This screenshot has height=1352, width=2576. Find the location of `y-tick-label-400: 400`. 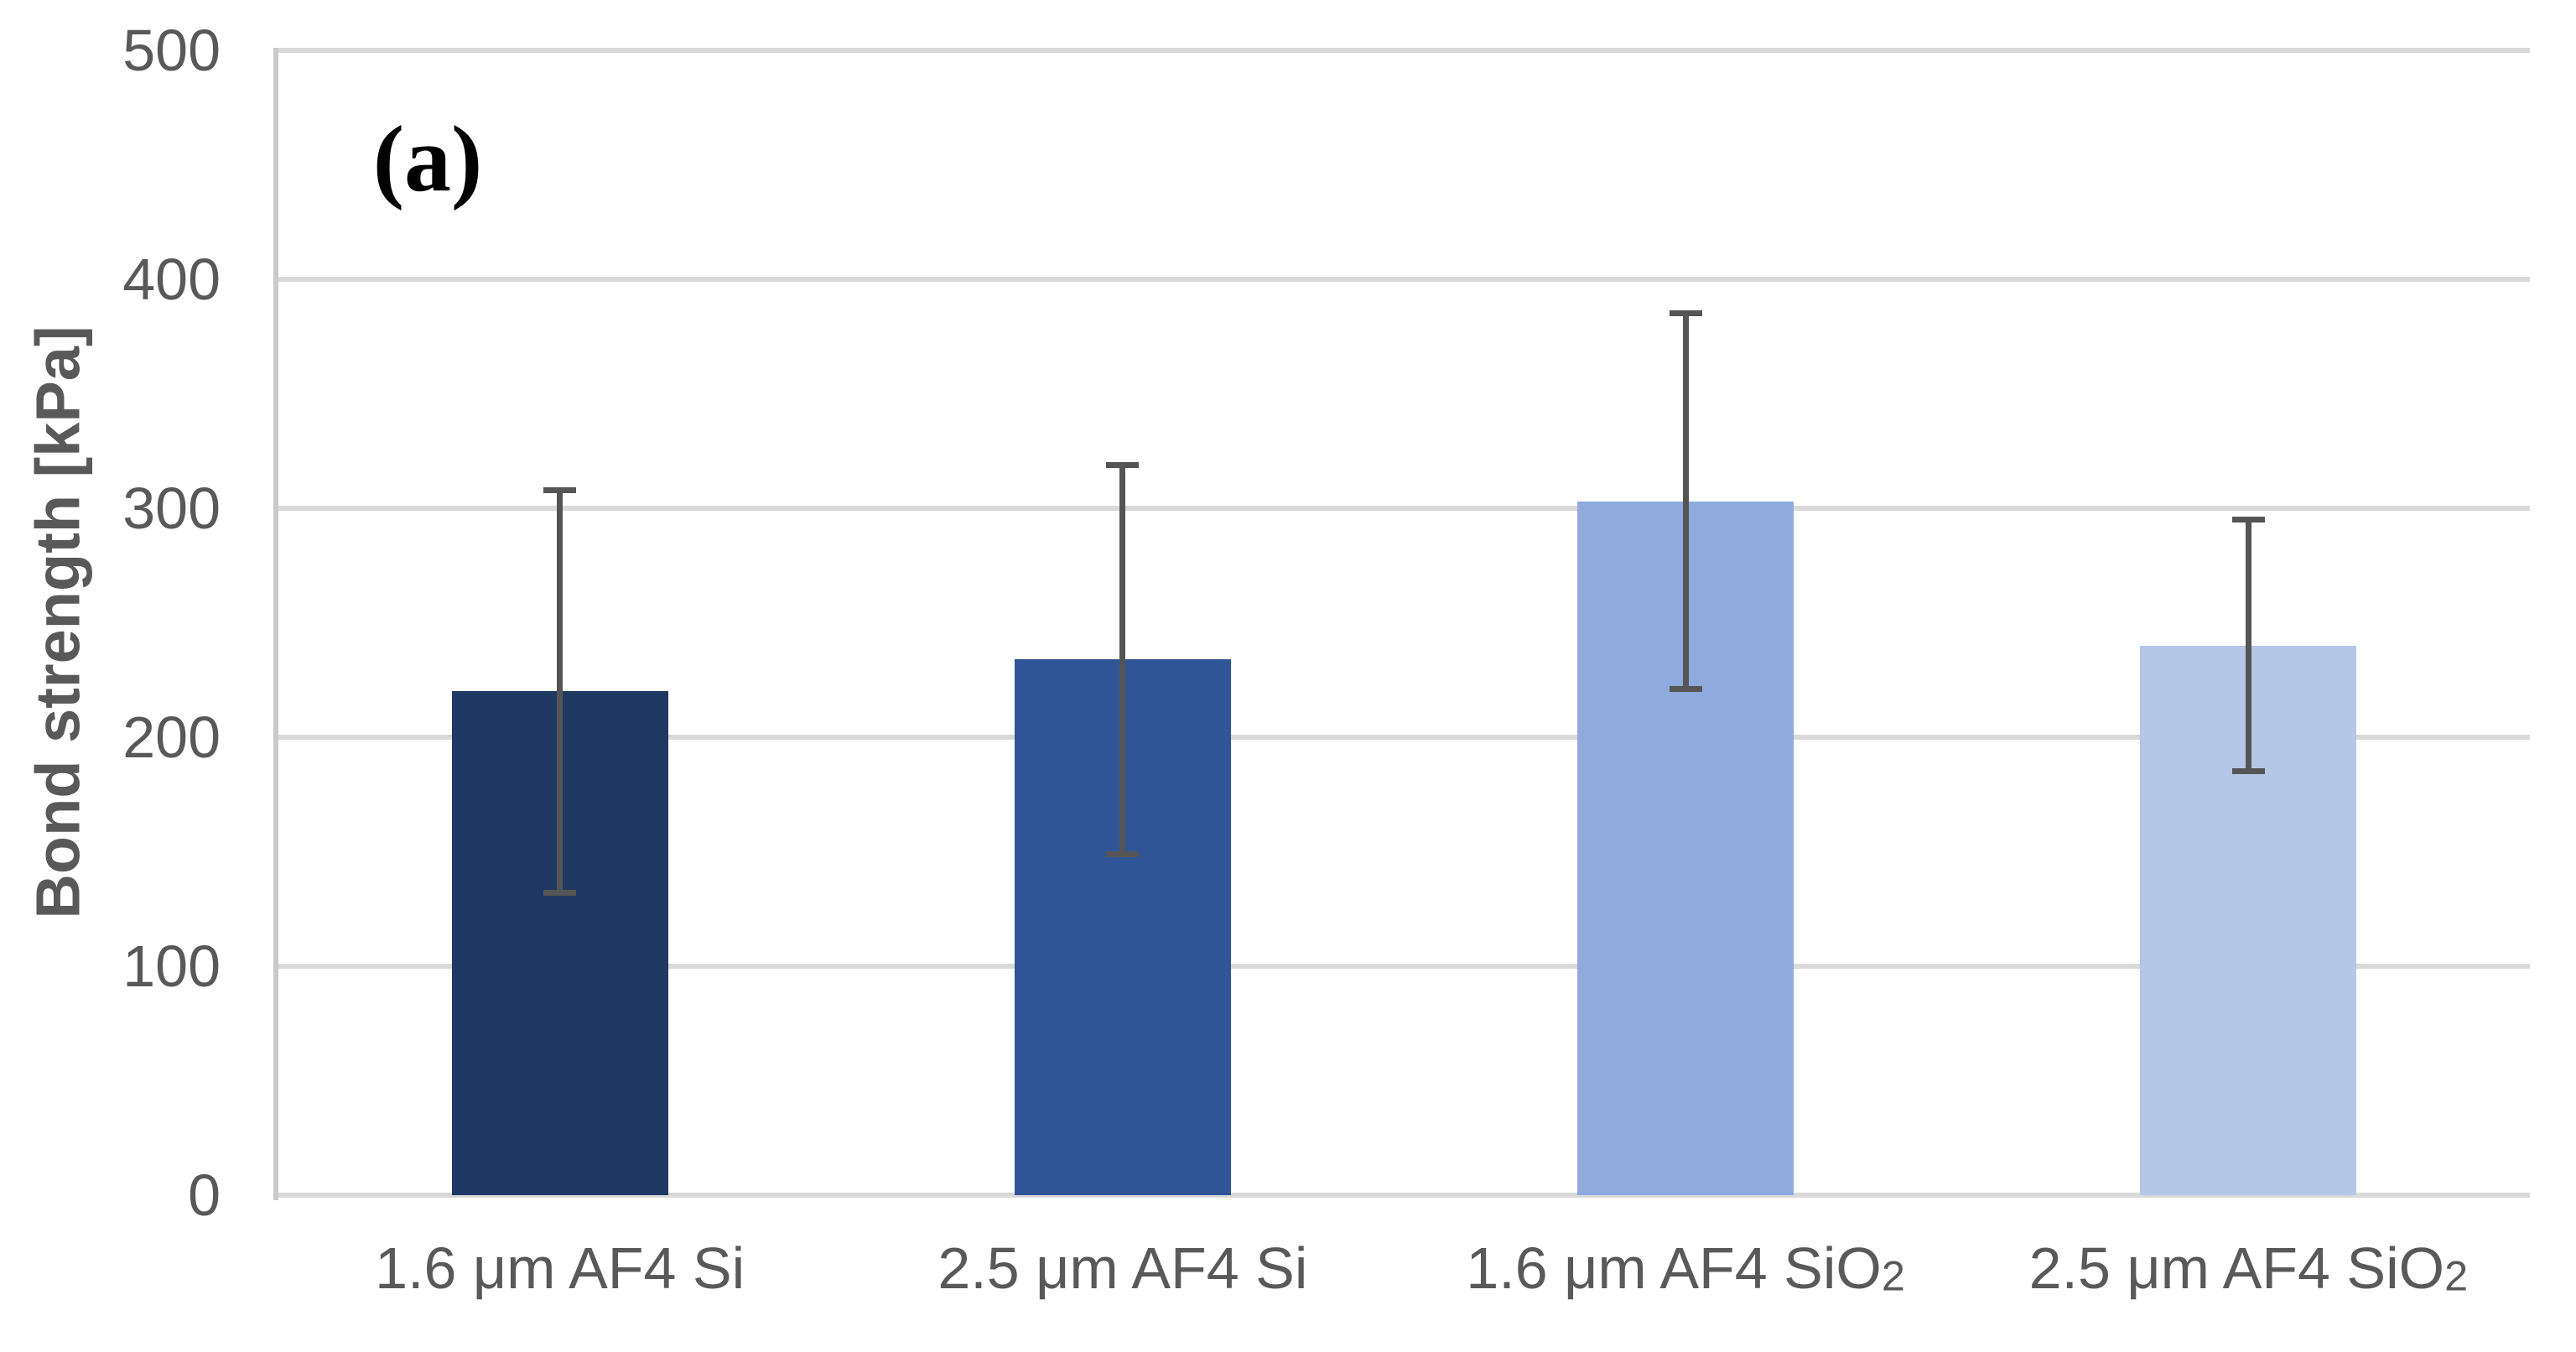

y-tick-label-400: 400 is located at coordinates (171, 279).